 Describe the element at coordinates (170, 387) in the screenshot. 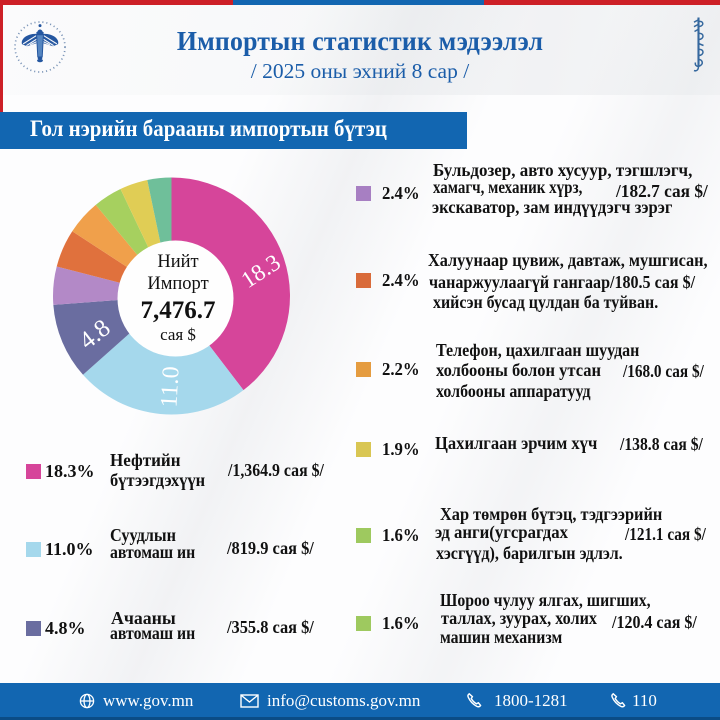

I see `svg-text: 11.0` at that location.